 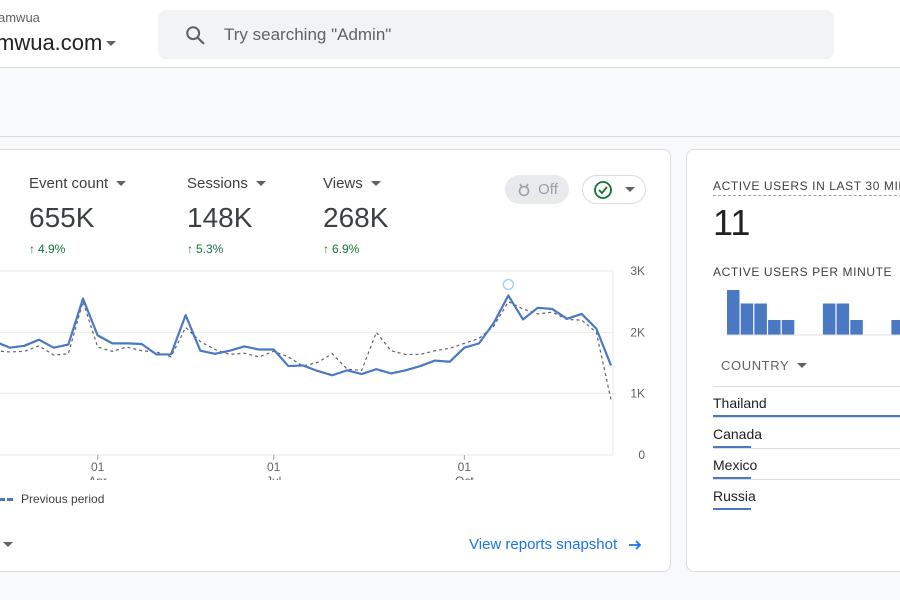 I want to click on legend-previous-label: Previous period, so click(x=63, y=499).